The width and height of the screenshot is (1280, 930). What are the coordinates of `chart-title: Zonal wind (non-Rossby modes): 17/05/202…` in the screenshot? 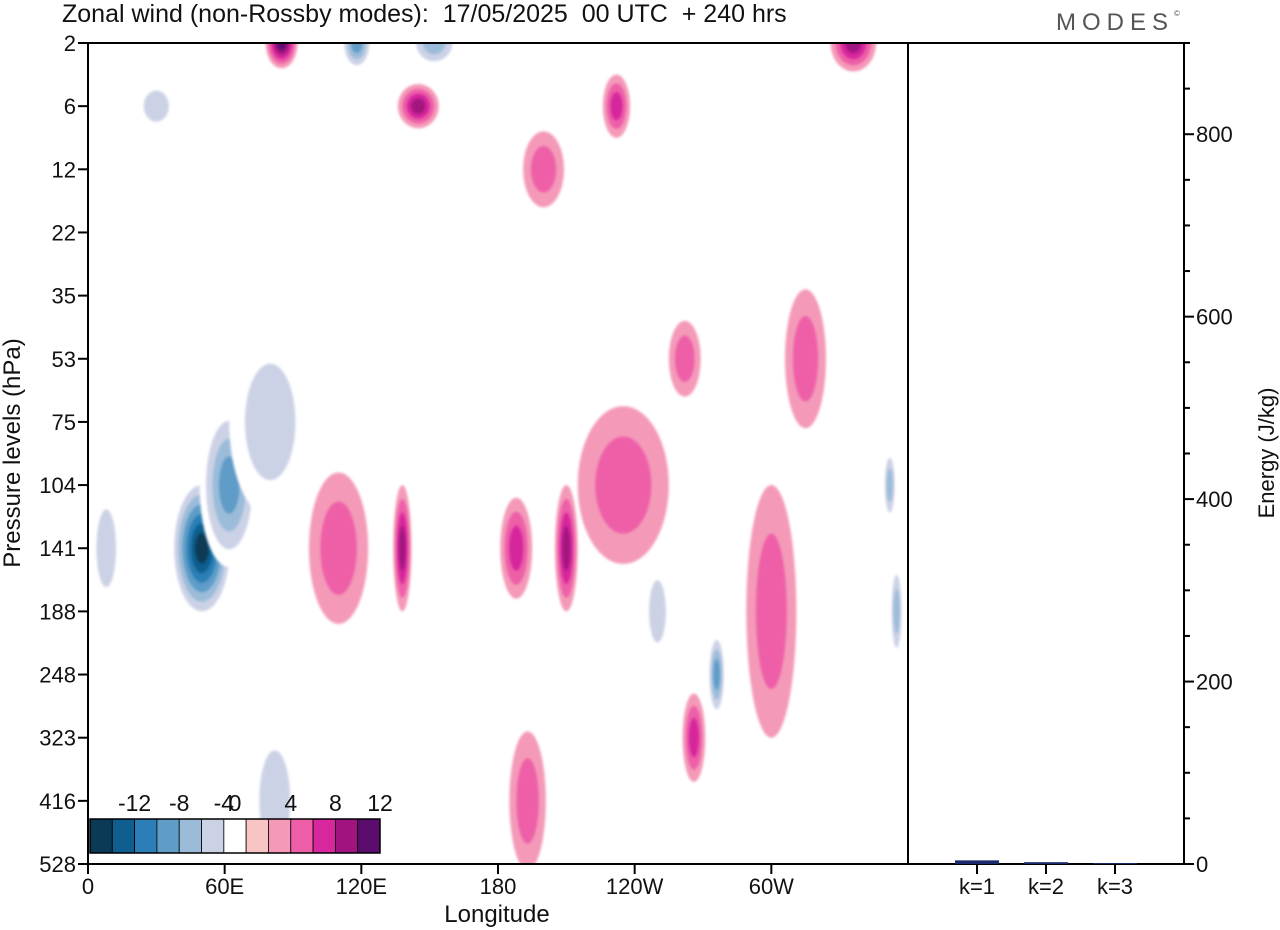 It's located at (424, 14).